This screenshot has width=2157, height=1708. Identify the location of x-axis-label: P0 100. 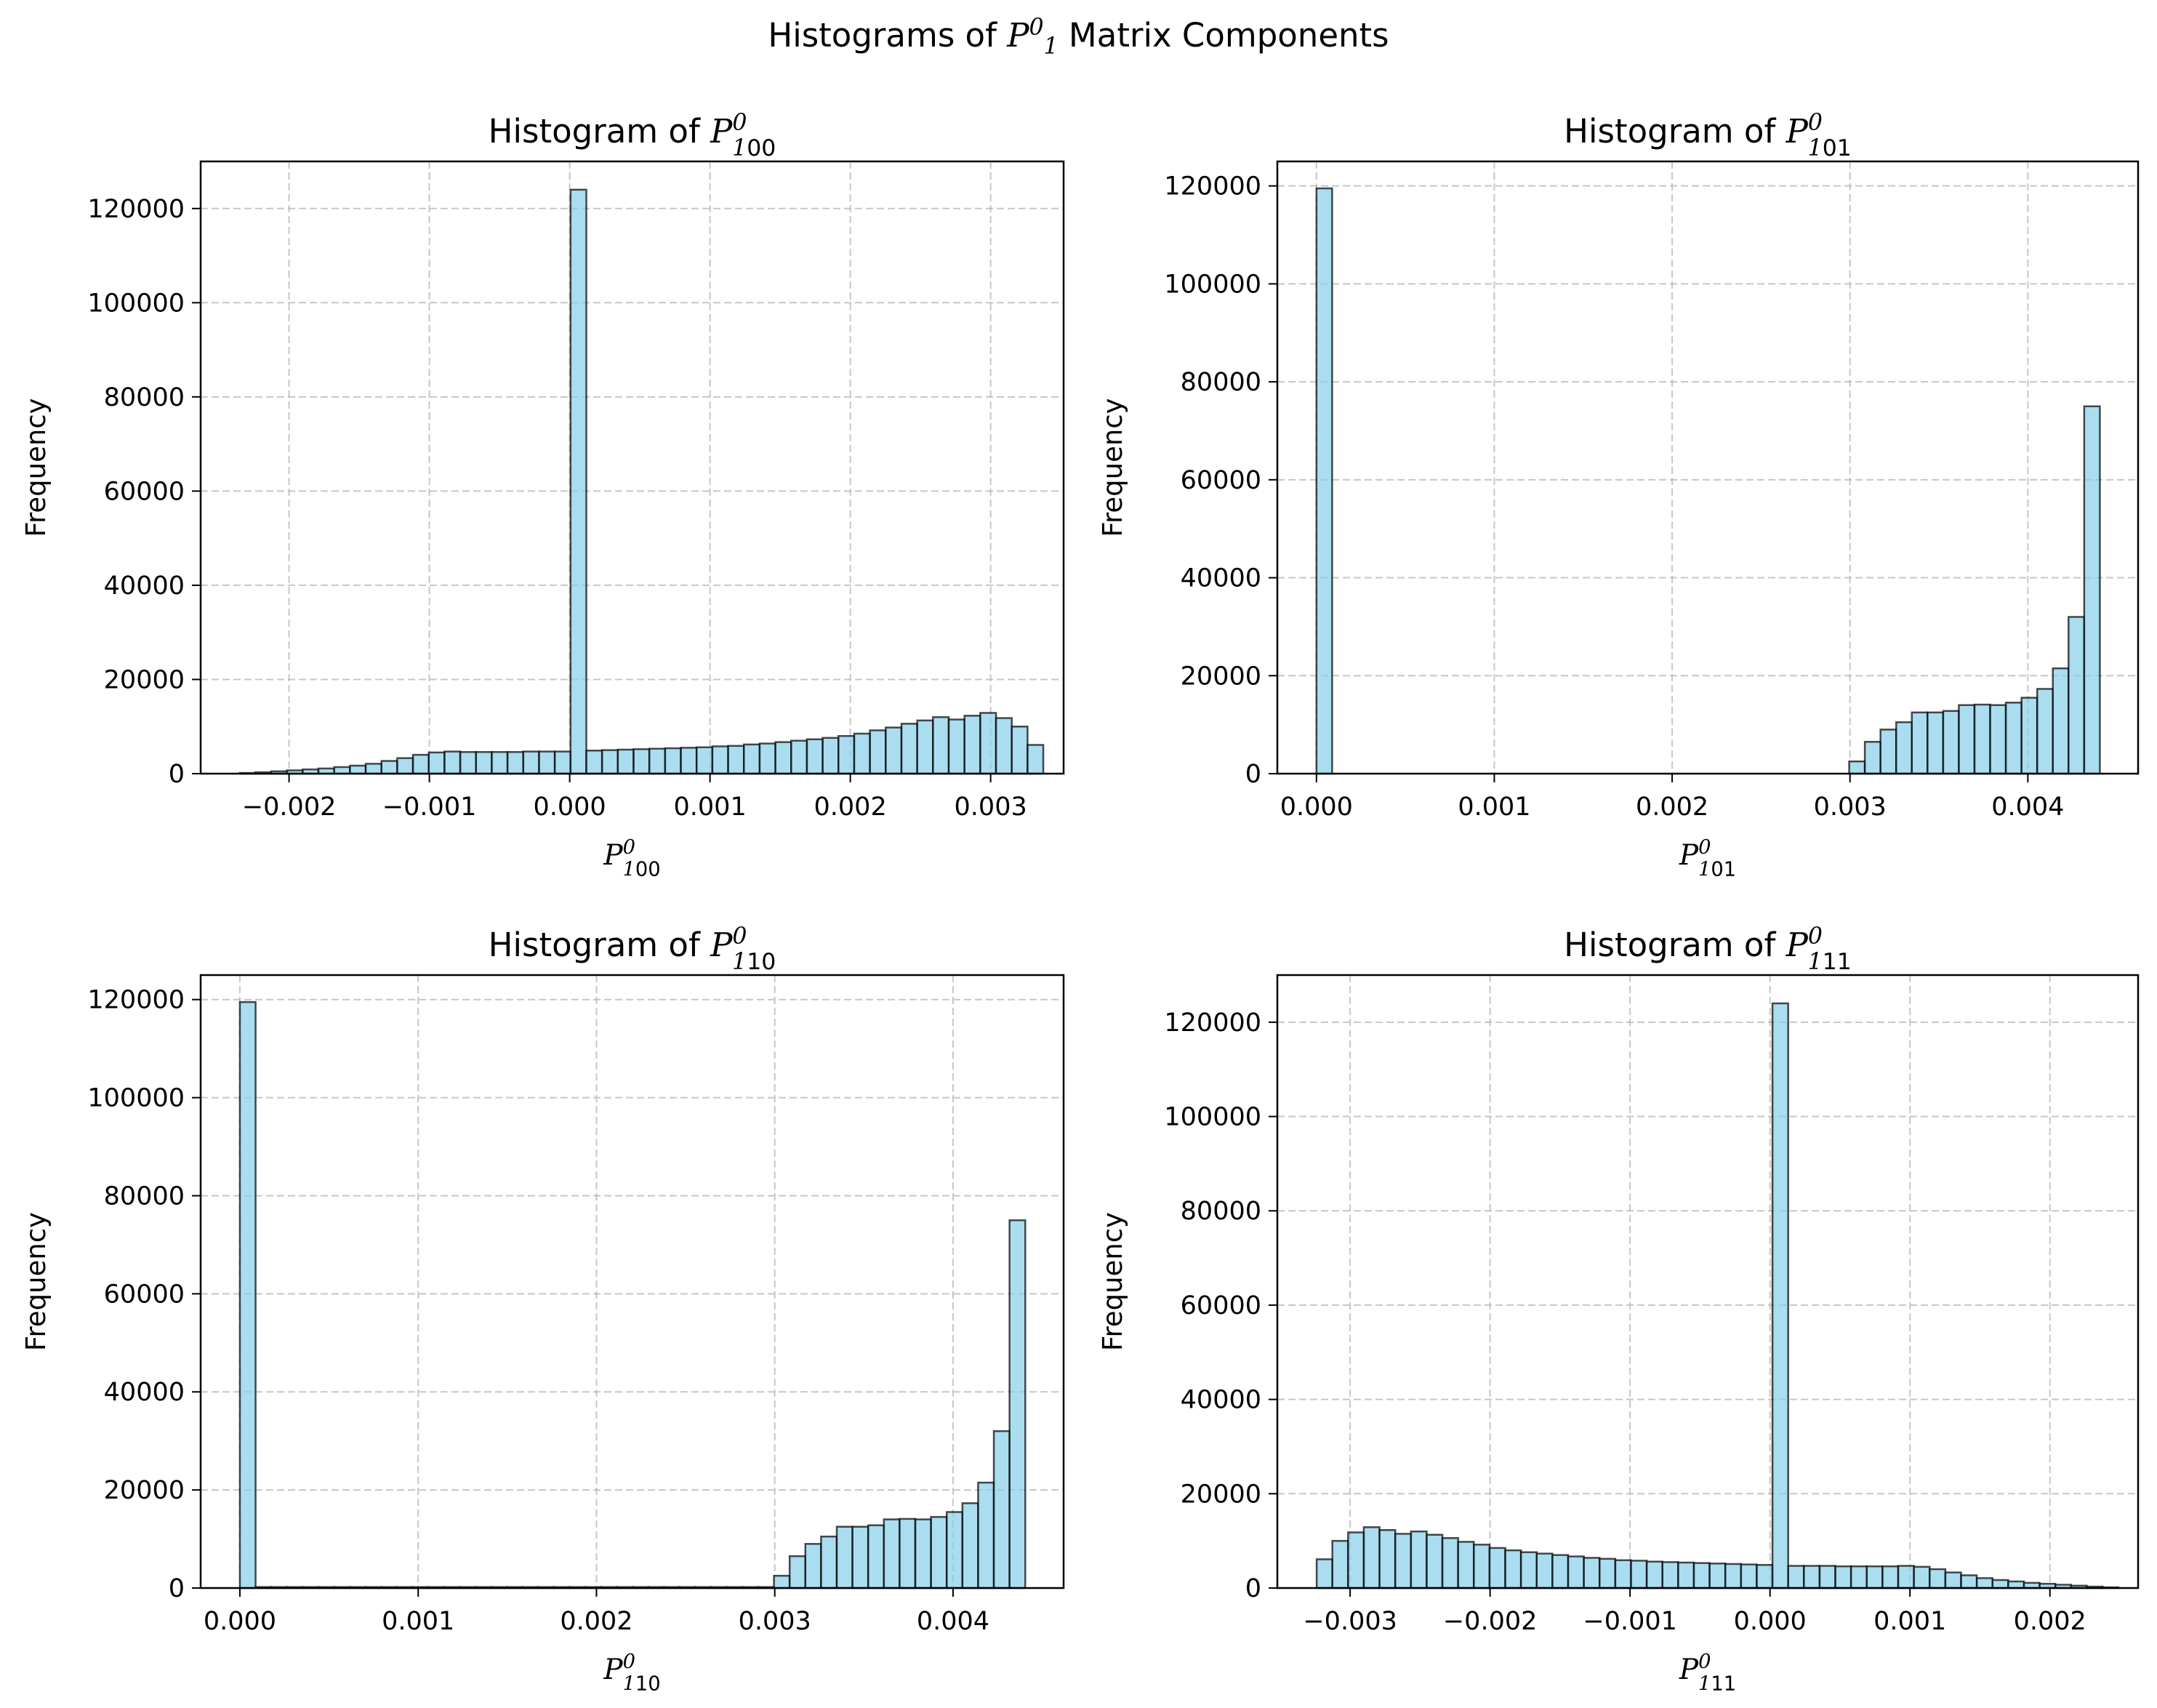
(631, 858).